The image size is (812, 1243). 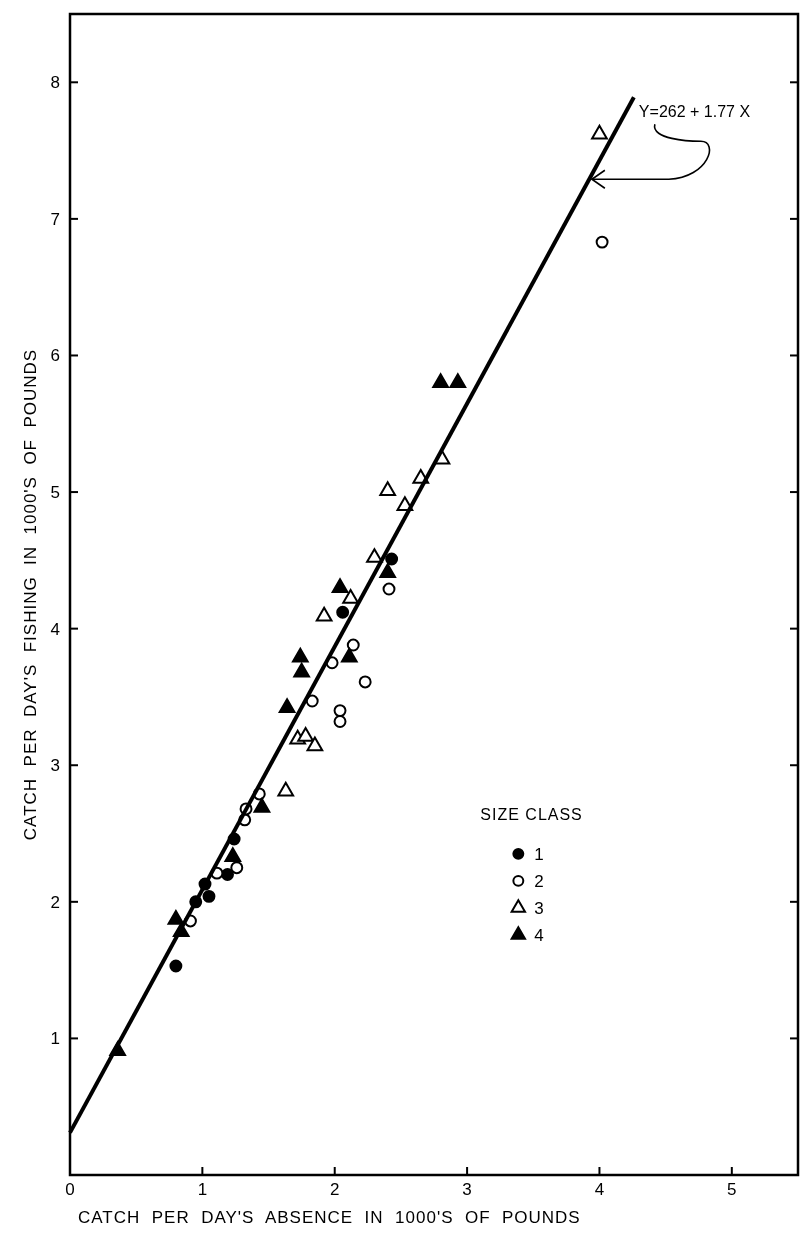 What do you see at coordinates (526, 935) in the screenshot?
I see `legend-entry: 4` at bounding box center [526, 935].